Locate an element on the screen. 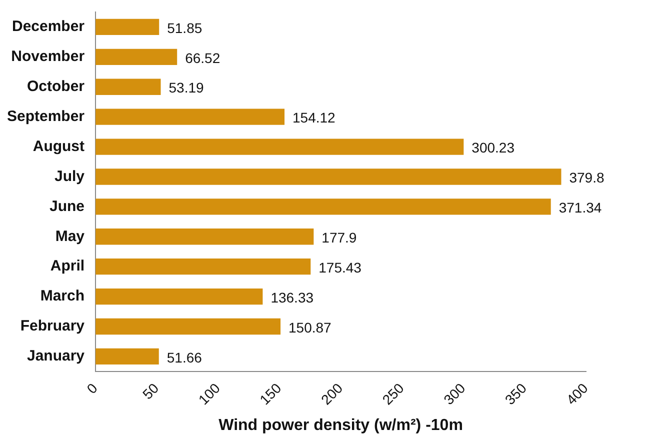 The image size is (646, 443). x-tick-label: 50 is located at coordinates (150, 391).